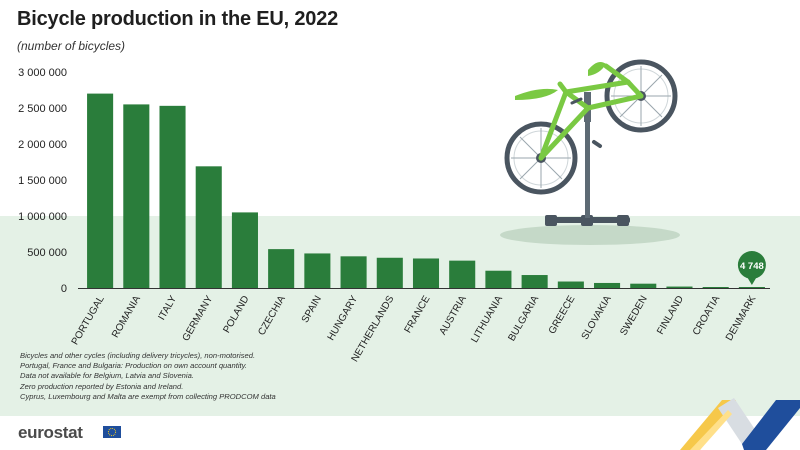 Image resolution: width=800 pixels, height=450 pixels. Describe the element at coordinates (670, 315) in the screenshot. I see `x-tick-label: FINLAND` at that location.